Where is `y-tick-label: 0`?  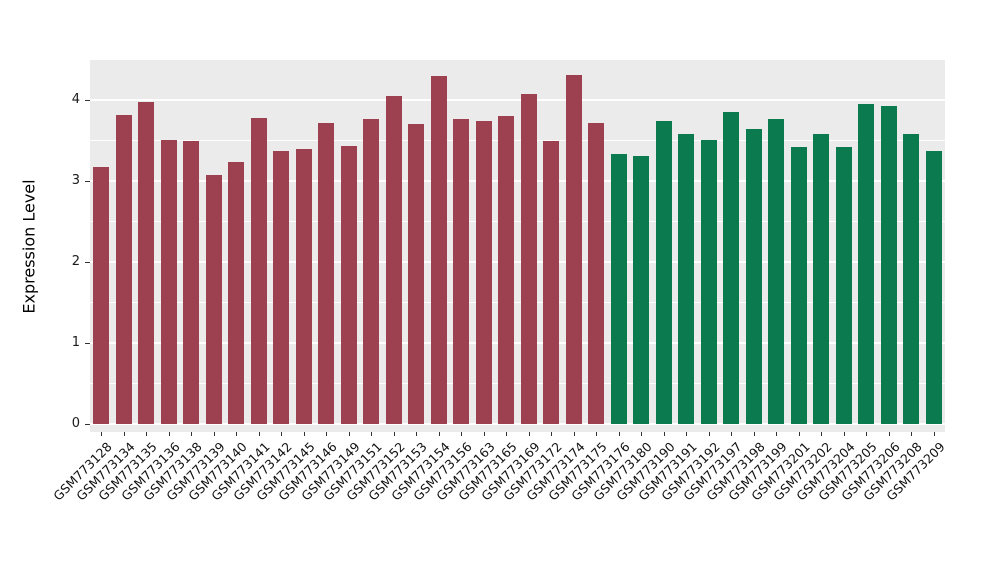 y-tick-label: 0 is located at coordinates (75, 423).